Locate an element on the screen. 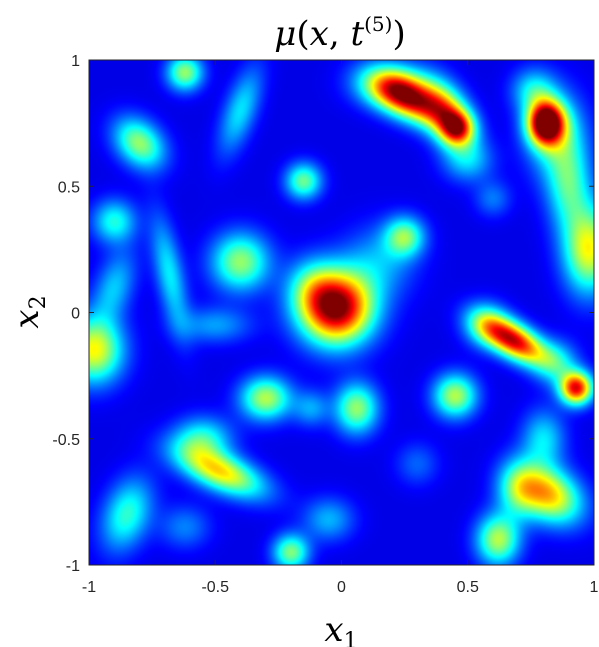  chart-title: μ(x, t(5)) is located at coordinates (339, 33).